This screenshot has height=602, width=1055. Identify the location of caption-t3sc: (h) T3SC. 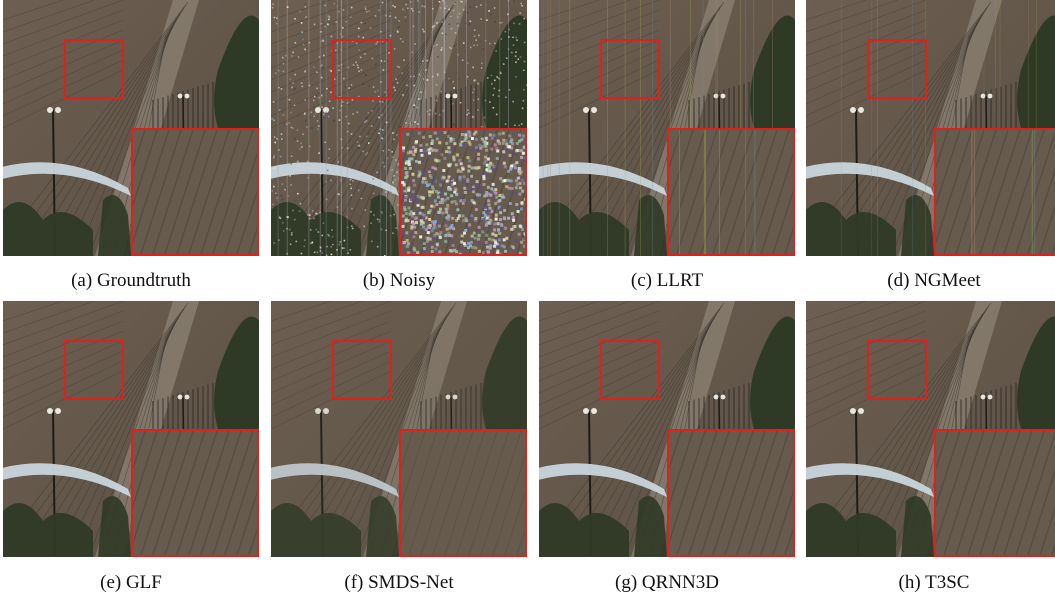
(934, 582).